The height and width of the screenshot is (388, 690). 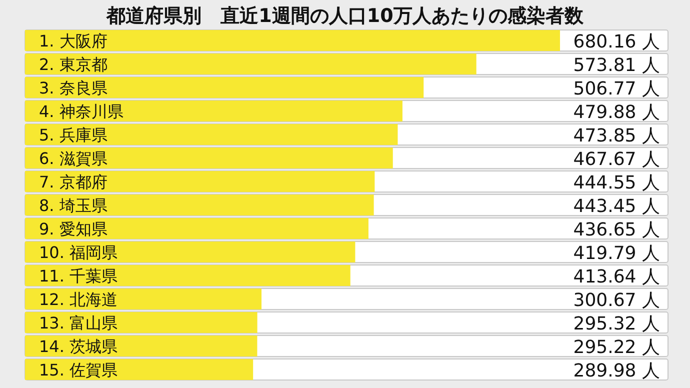 I want to click on y-tick-label: 15. 佐賀県, so click(x=78, y=370).